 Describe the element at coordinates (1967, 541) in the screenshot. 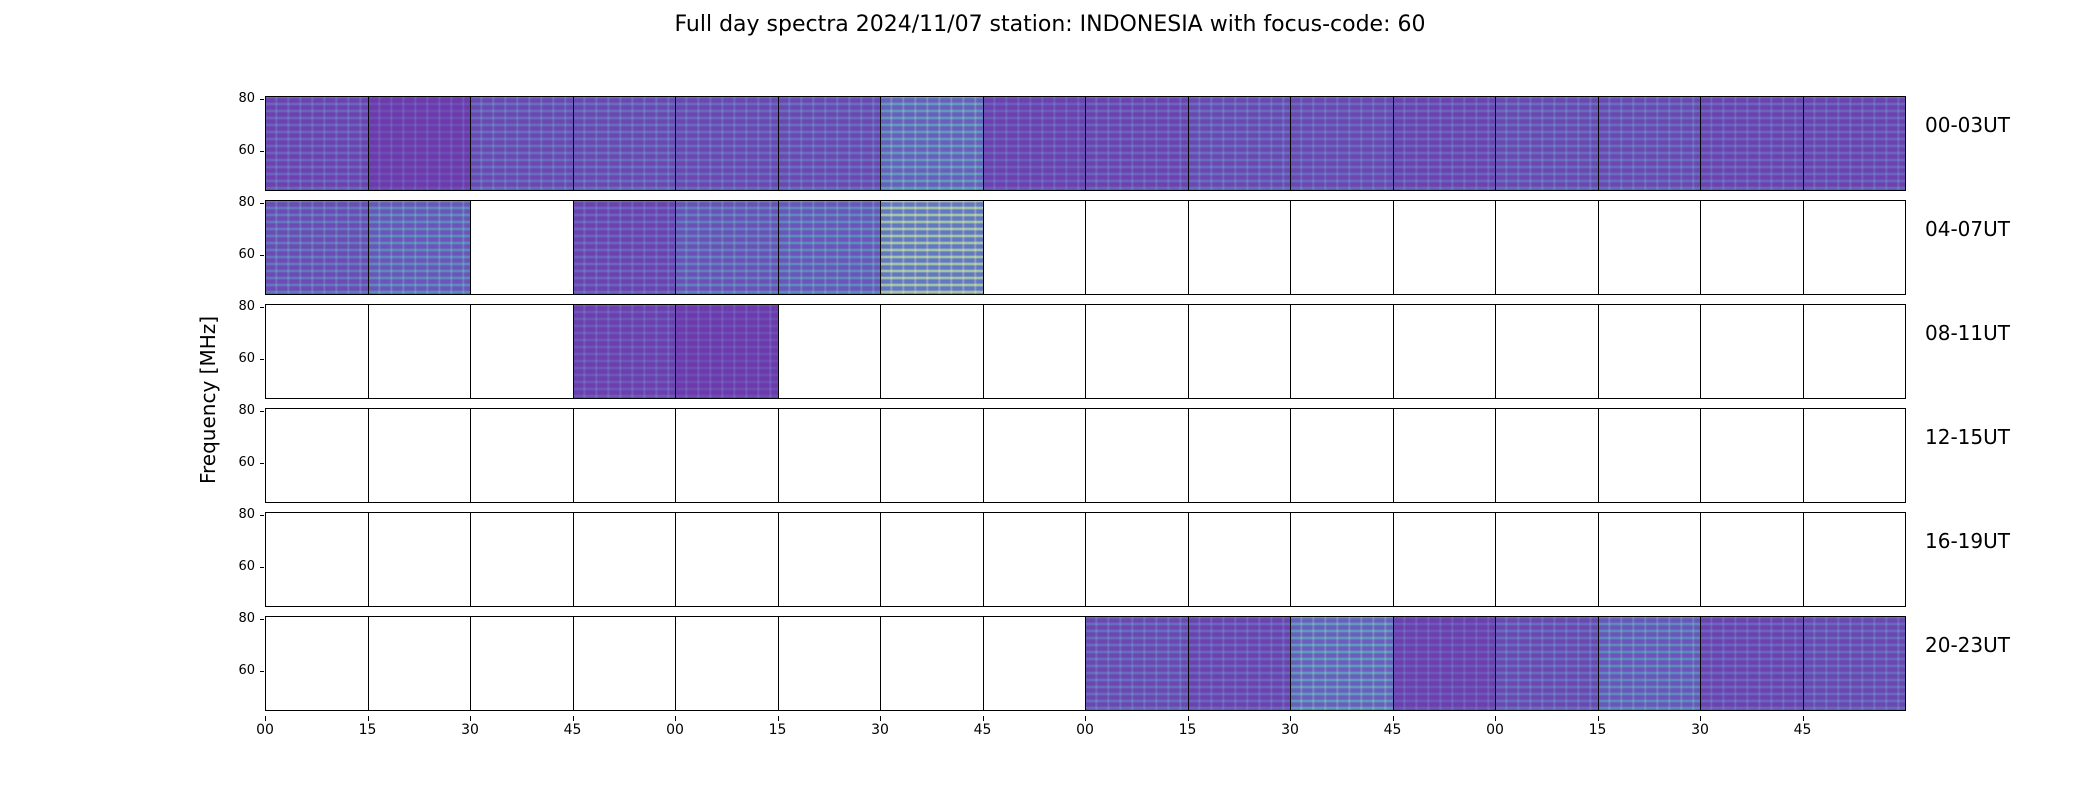

I see `row-time-label: 16-19UT` at that location.